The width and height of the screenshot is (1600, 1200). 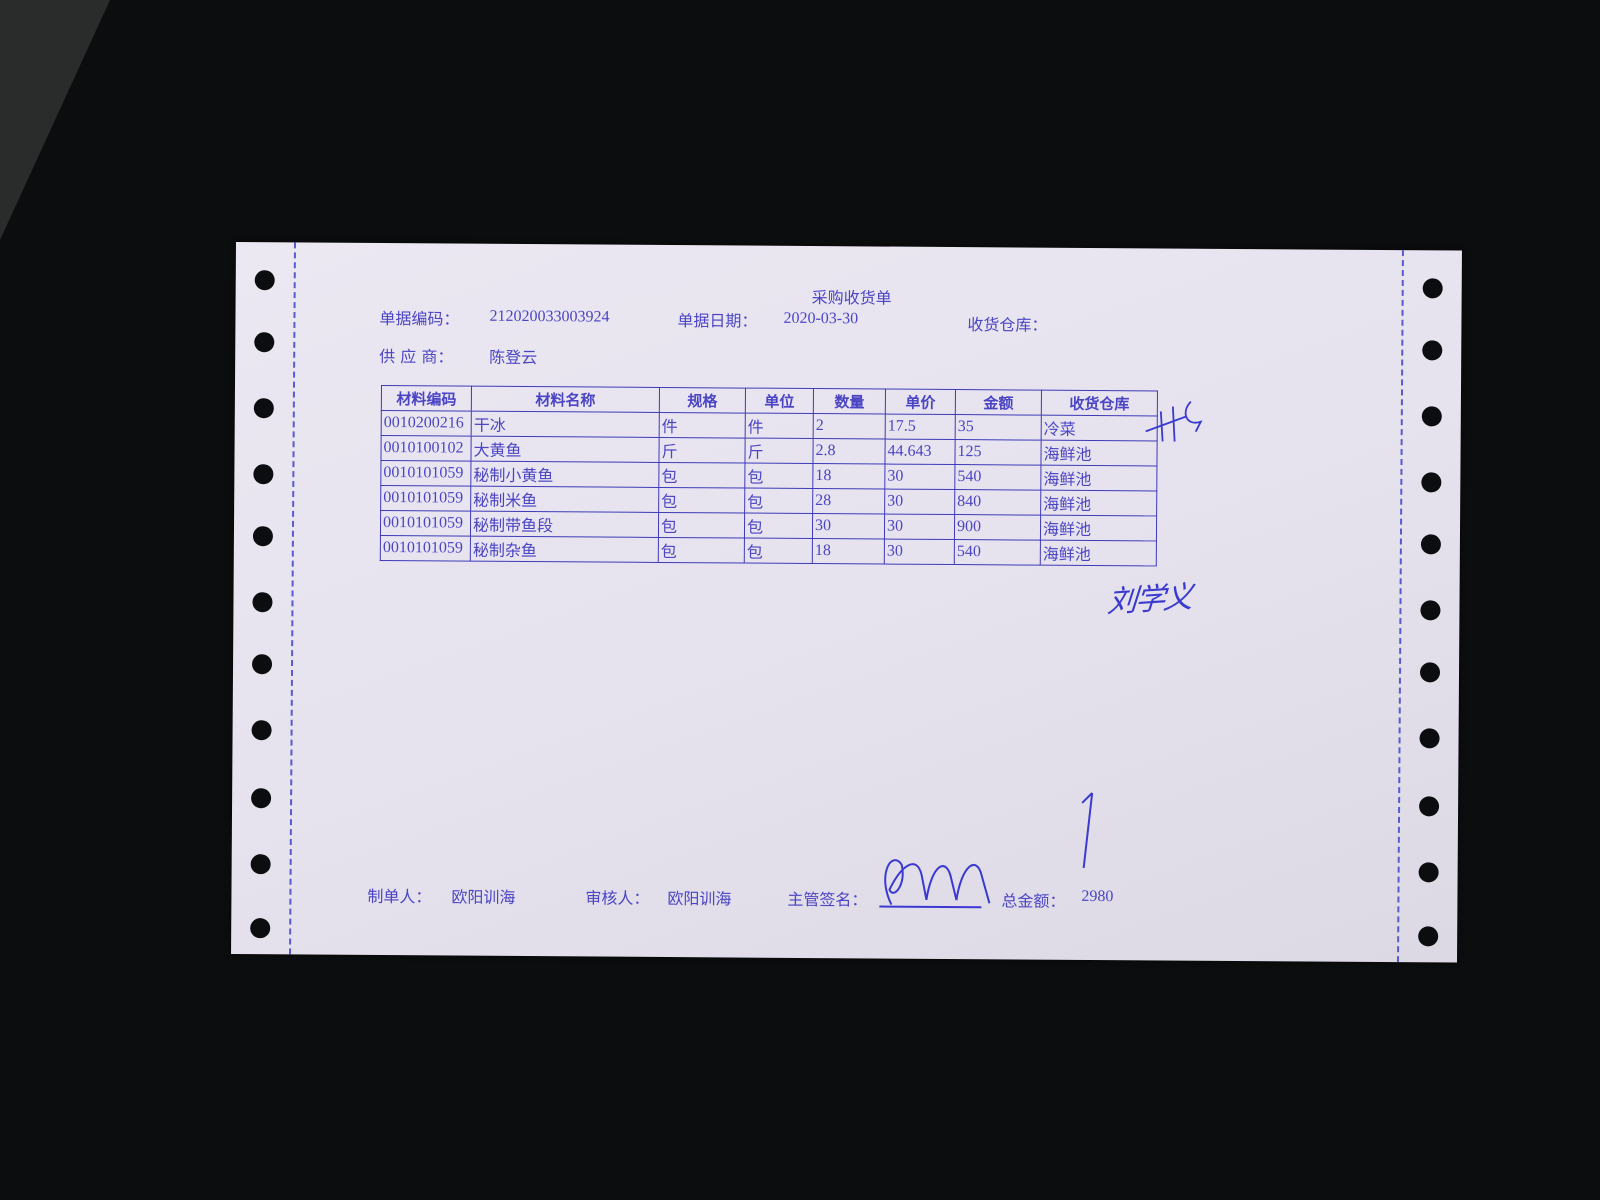 I want to click on cell-quantity: 28, so click(x=848, y=501).